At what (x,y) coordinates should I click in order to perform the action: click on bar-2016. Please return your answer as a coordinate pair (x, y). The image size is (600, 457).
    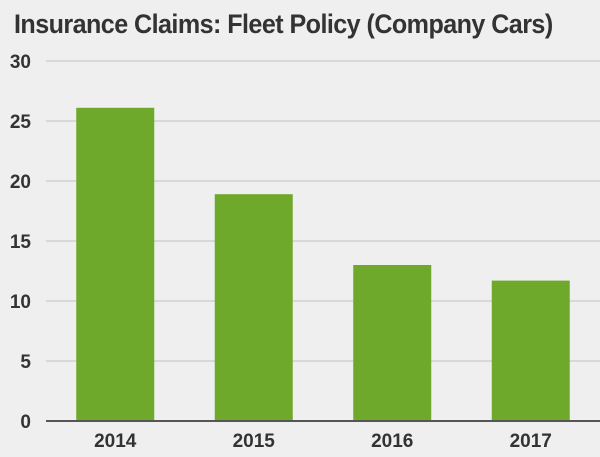
    Looking at the image, I should click on (392, 343).